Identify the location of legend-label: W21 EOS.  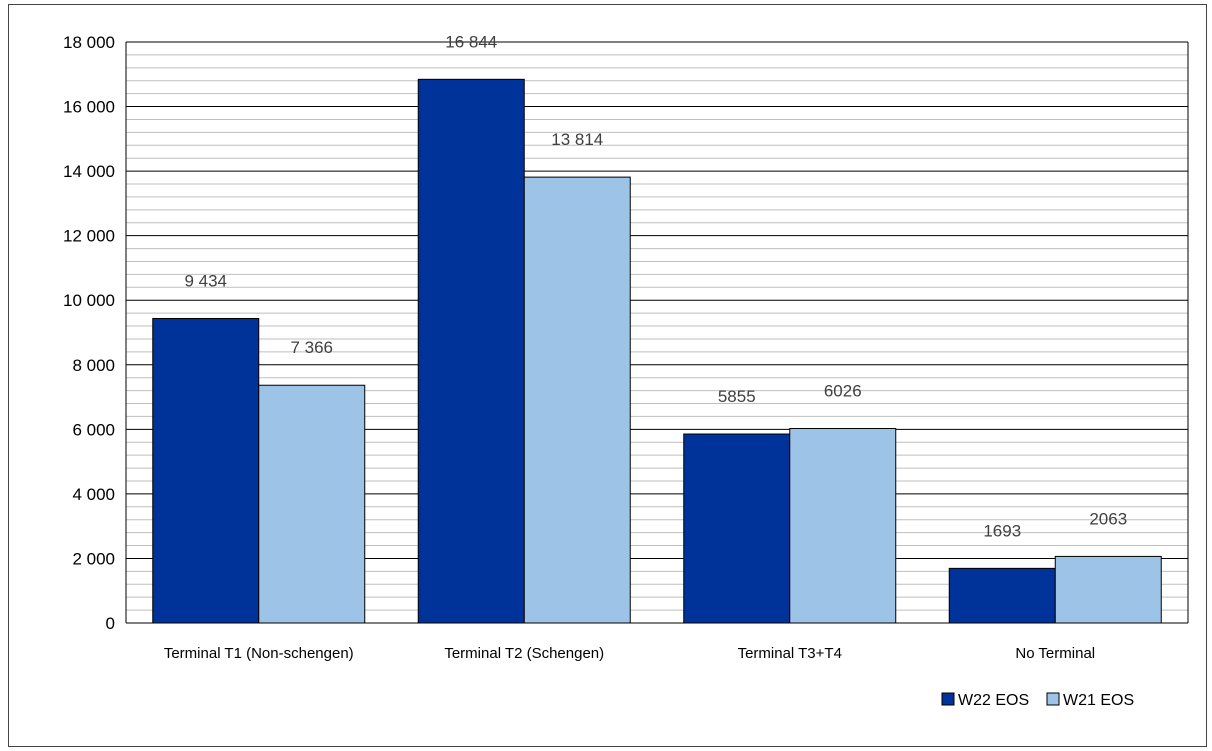
(1098, 700).